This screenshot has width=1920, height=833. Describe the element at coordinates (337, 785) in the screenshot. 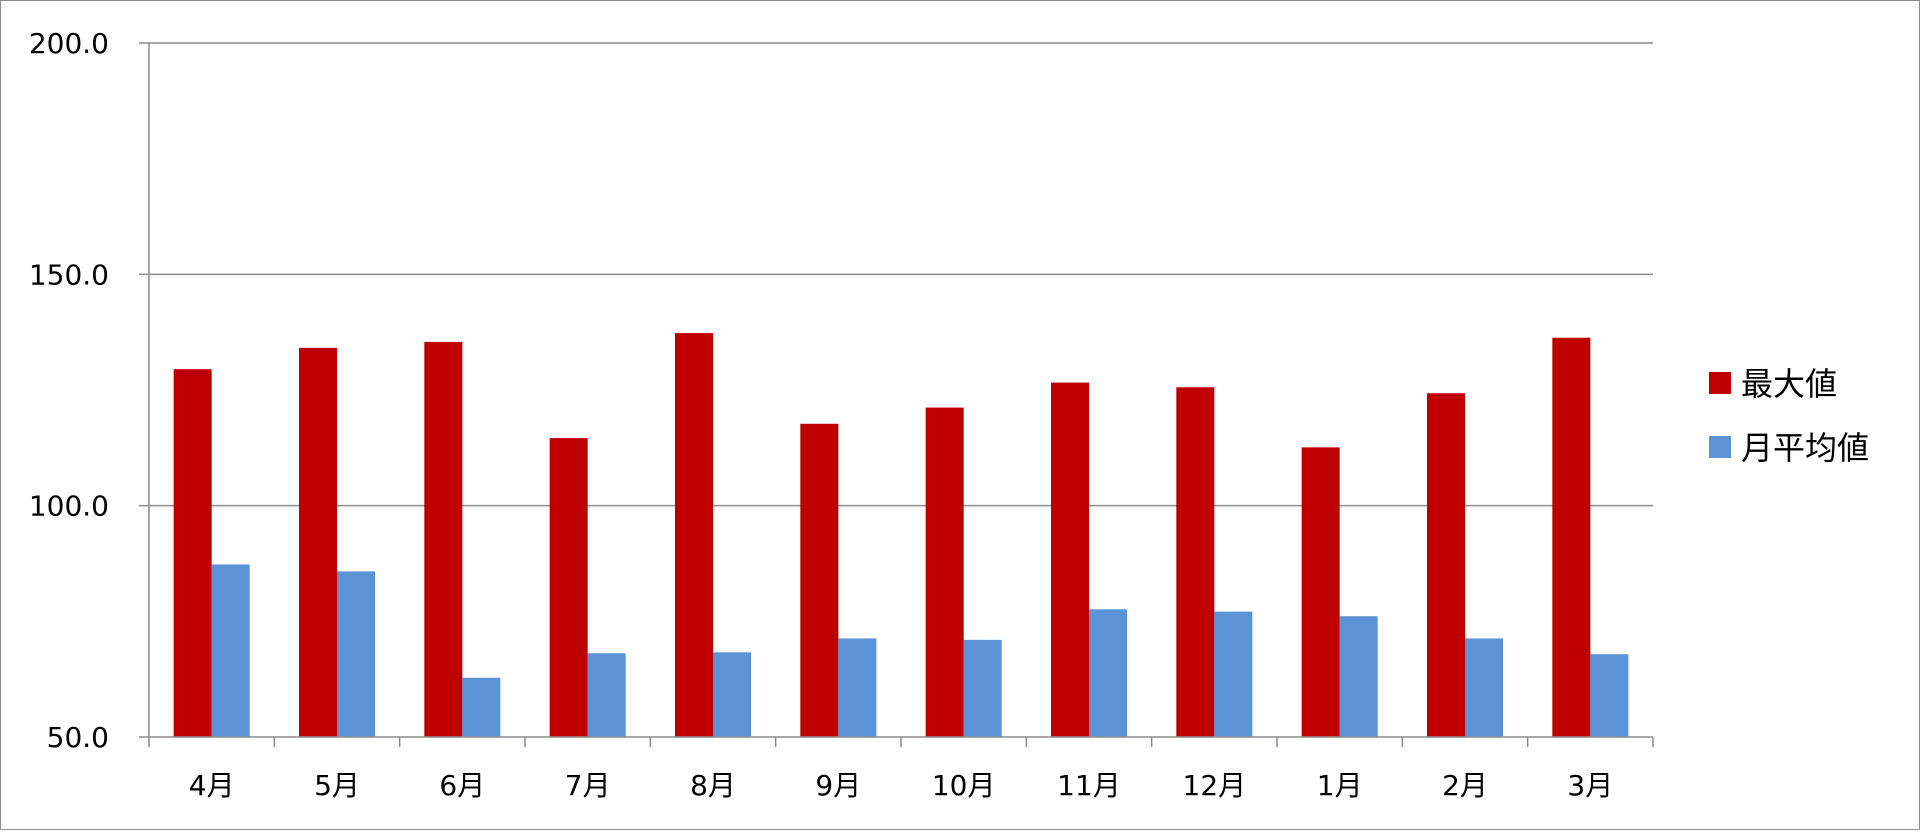

I see `x-tick-label: 5月` at that location.